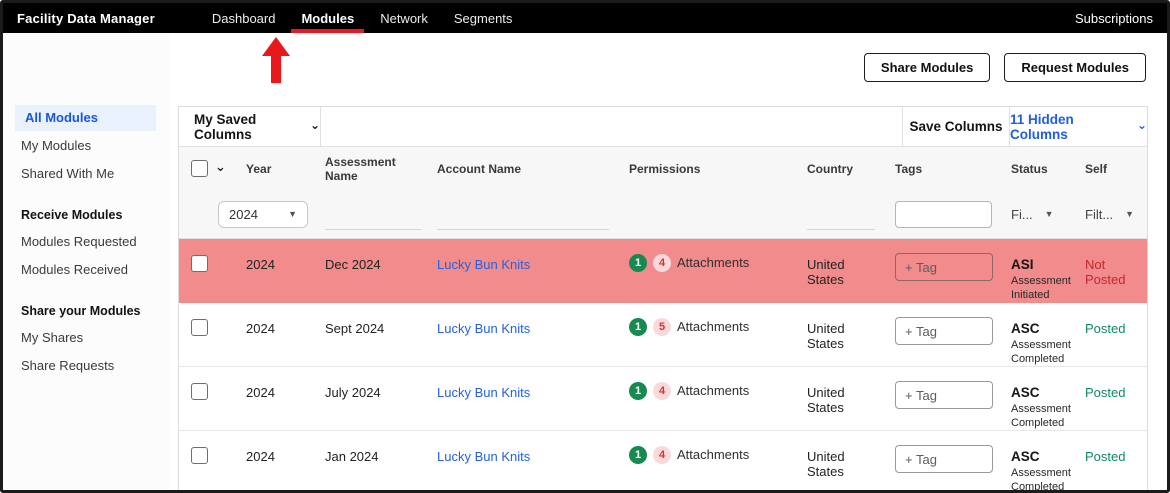 The height and width of the screenshot is (493, 1170). I want to click on status-filter-select: Fi... ▼, so click(1032, 214).